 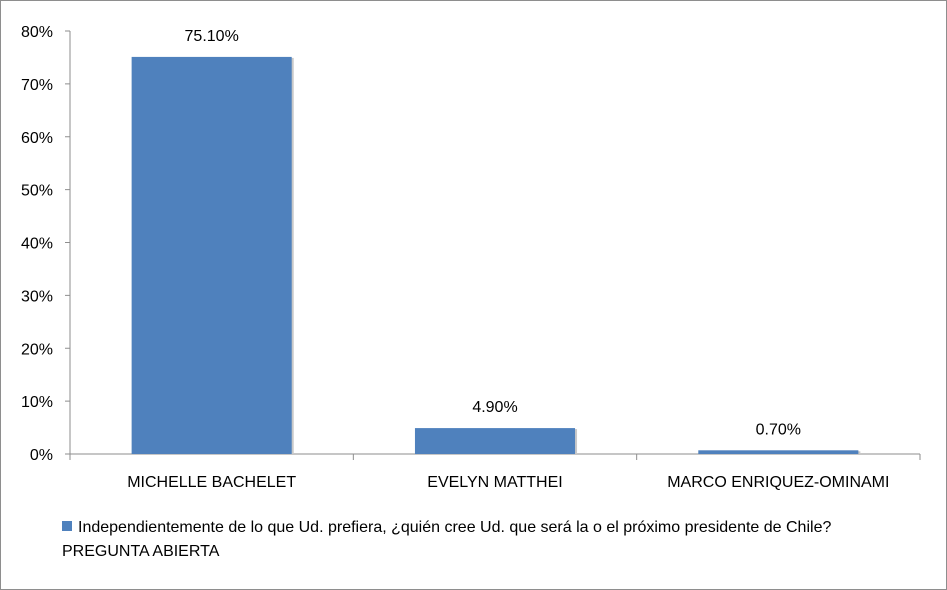 What do you see at coordinates (37, 191) in the screenshot?
I see `y-tick-label: 50%` at bounding box center [37, 191].